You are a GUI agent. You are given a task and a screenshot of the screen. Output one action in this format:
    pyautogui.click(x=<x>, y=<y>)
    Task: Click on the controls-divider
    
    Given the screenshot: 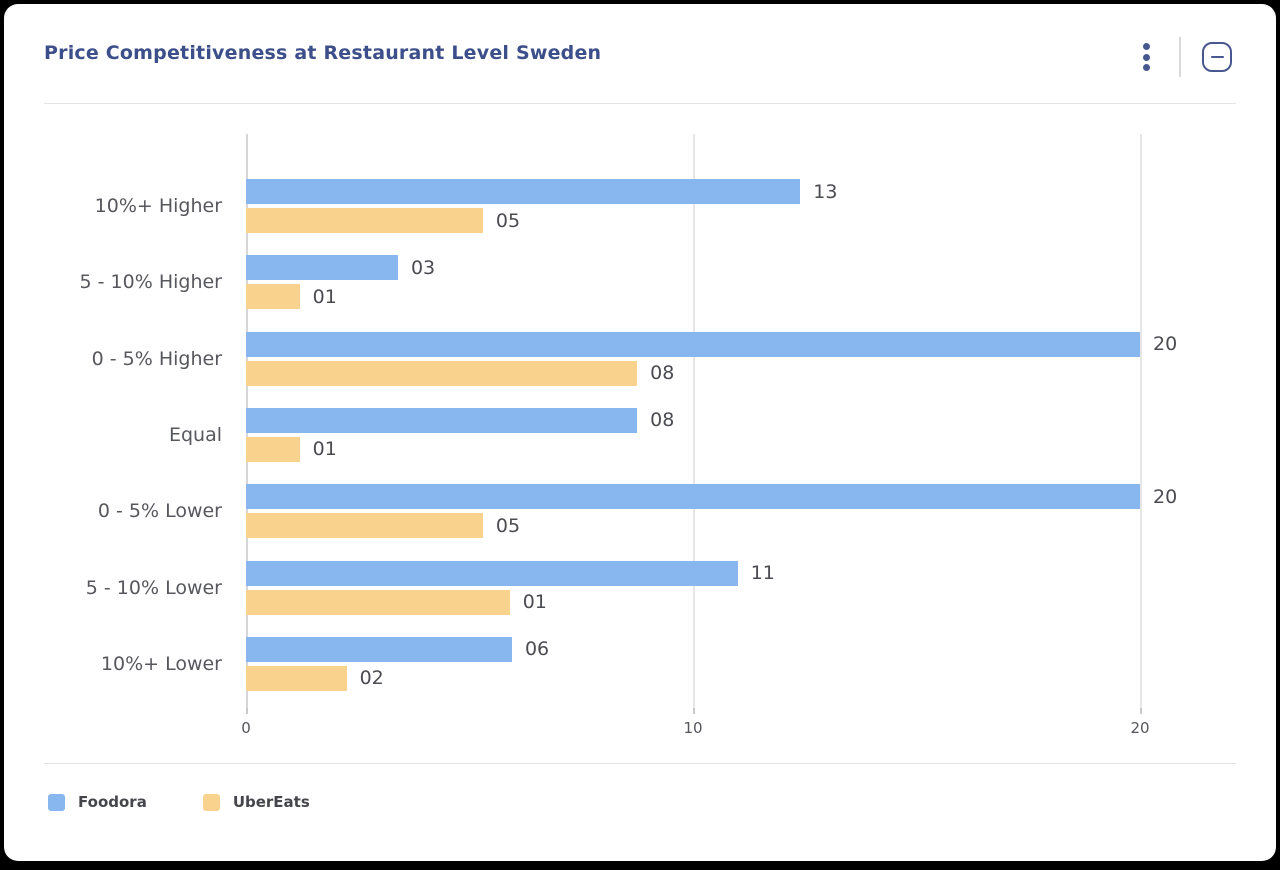 What is the action you would take?
    pyautogui.click(x=1180, y=57)
    